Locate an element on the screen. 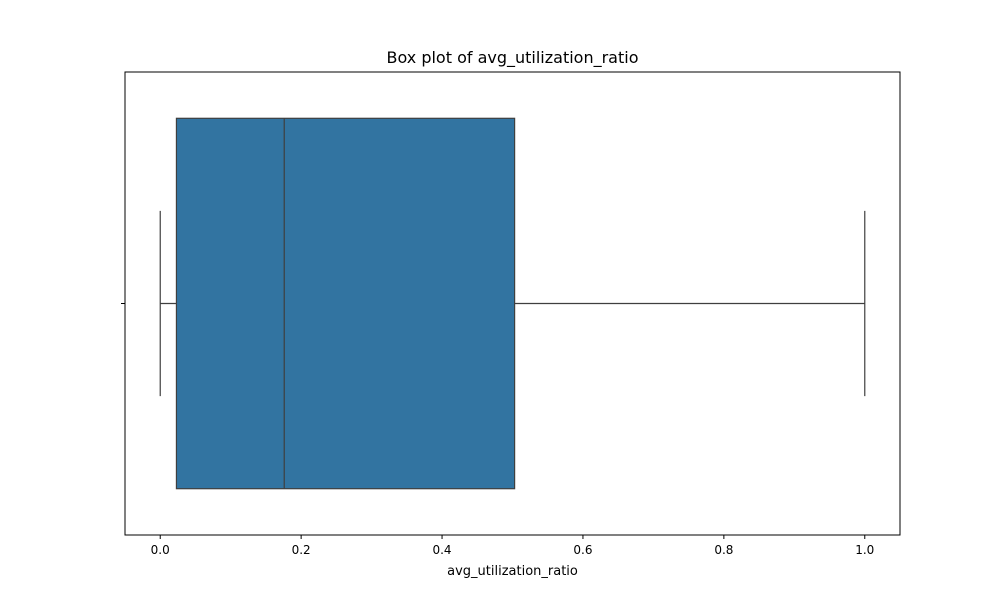 The image size is (1000, 600). x-axis-ticks: 0.0 0.2 0.4 0.6 0.8 1.0 is located at coordinates (512, 546).